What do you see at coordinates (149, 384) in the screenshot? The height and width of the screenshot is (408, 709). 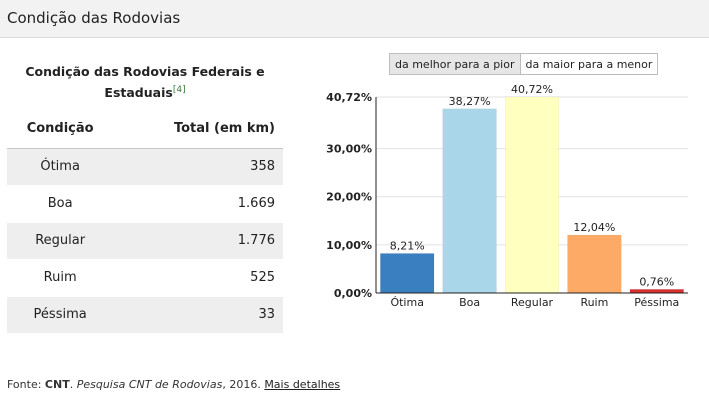 I see `footer-publication: Pesquisa CNT de Rodovias` at bounding box center [149, 384].